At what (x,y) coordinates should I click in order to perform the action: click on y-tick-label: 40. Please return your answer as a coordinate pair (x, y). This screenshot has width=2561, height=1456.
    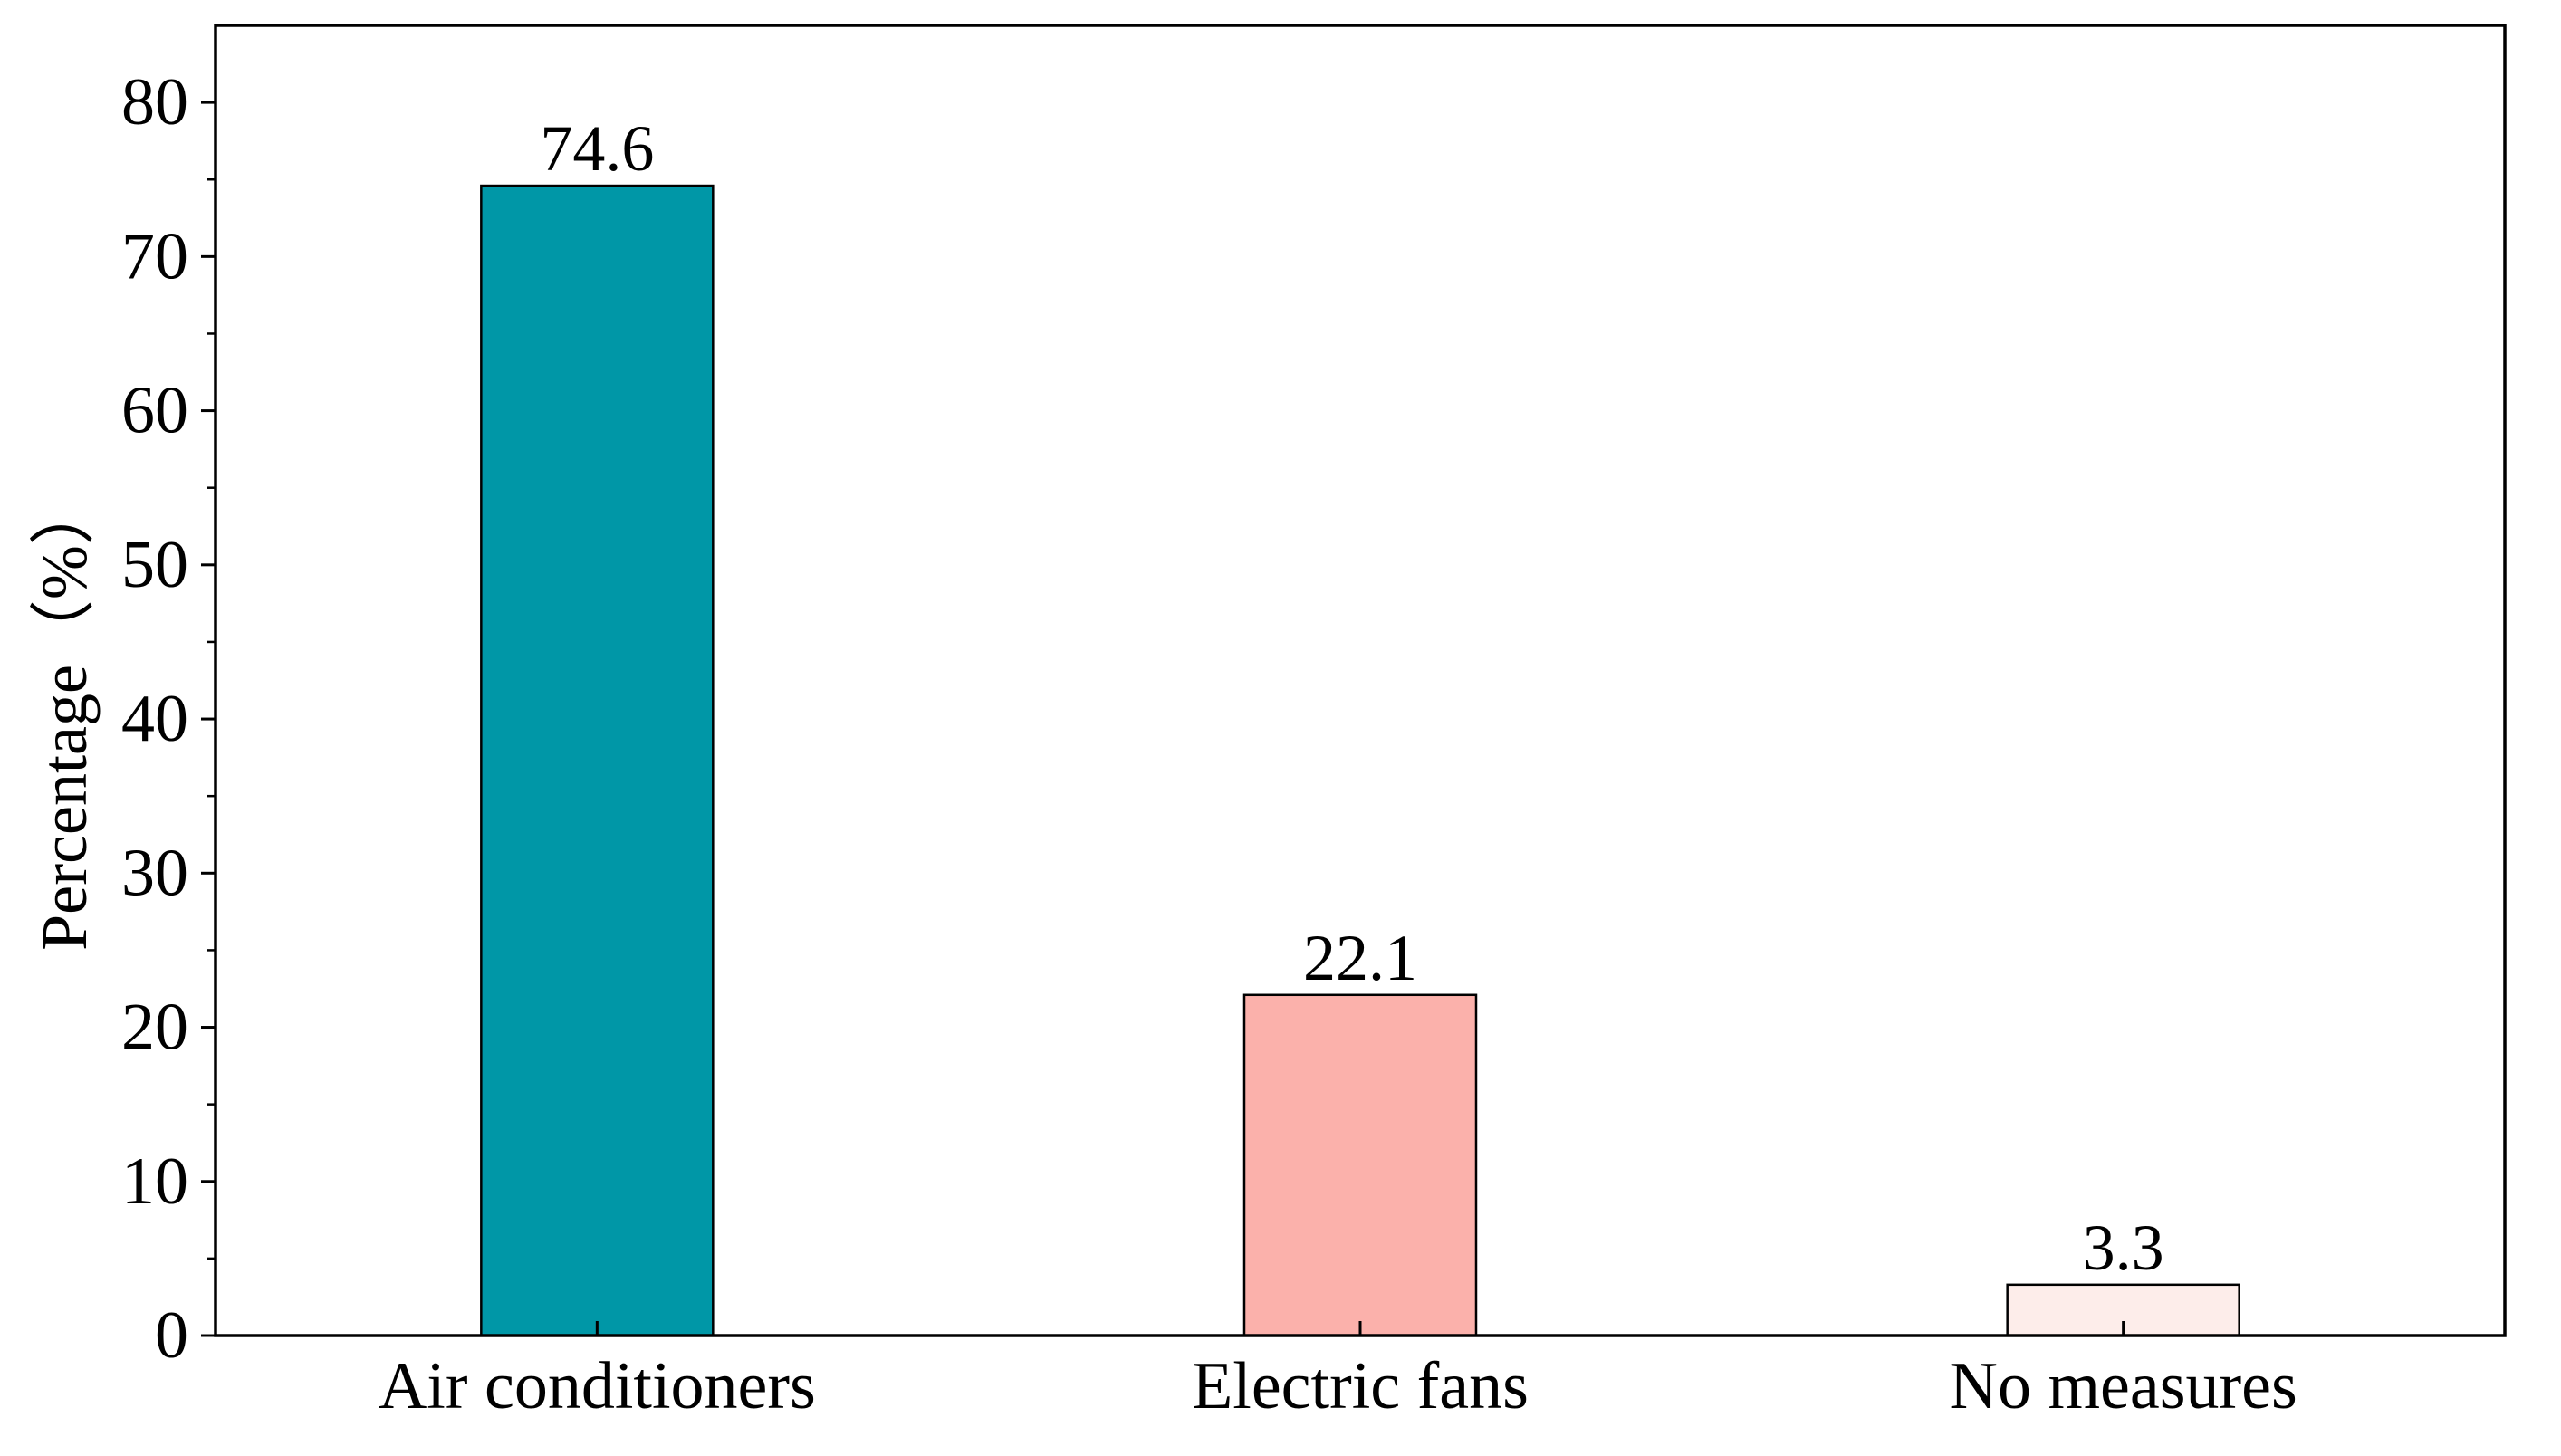
    Looking at the image, I should click on (154, 719).